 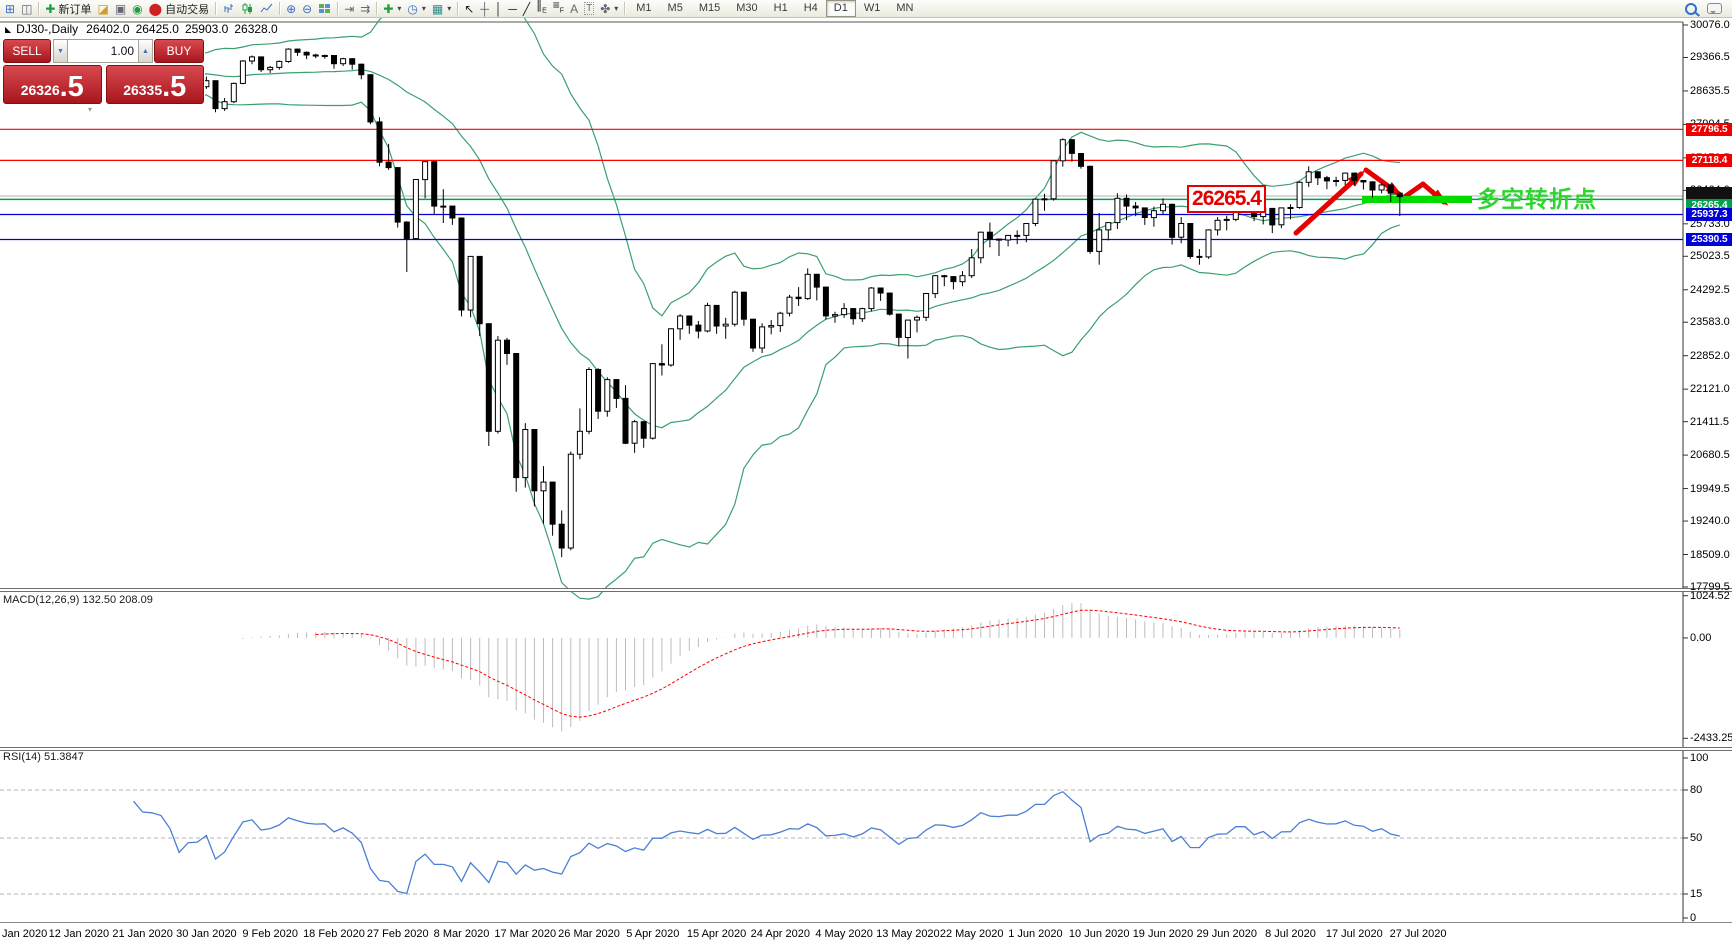 I want to click on equidistant-channel-tool-button: ∥E, so click(x=541, y=8).